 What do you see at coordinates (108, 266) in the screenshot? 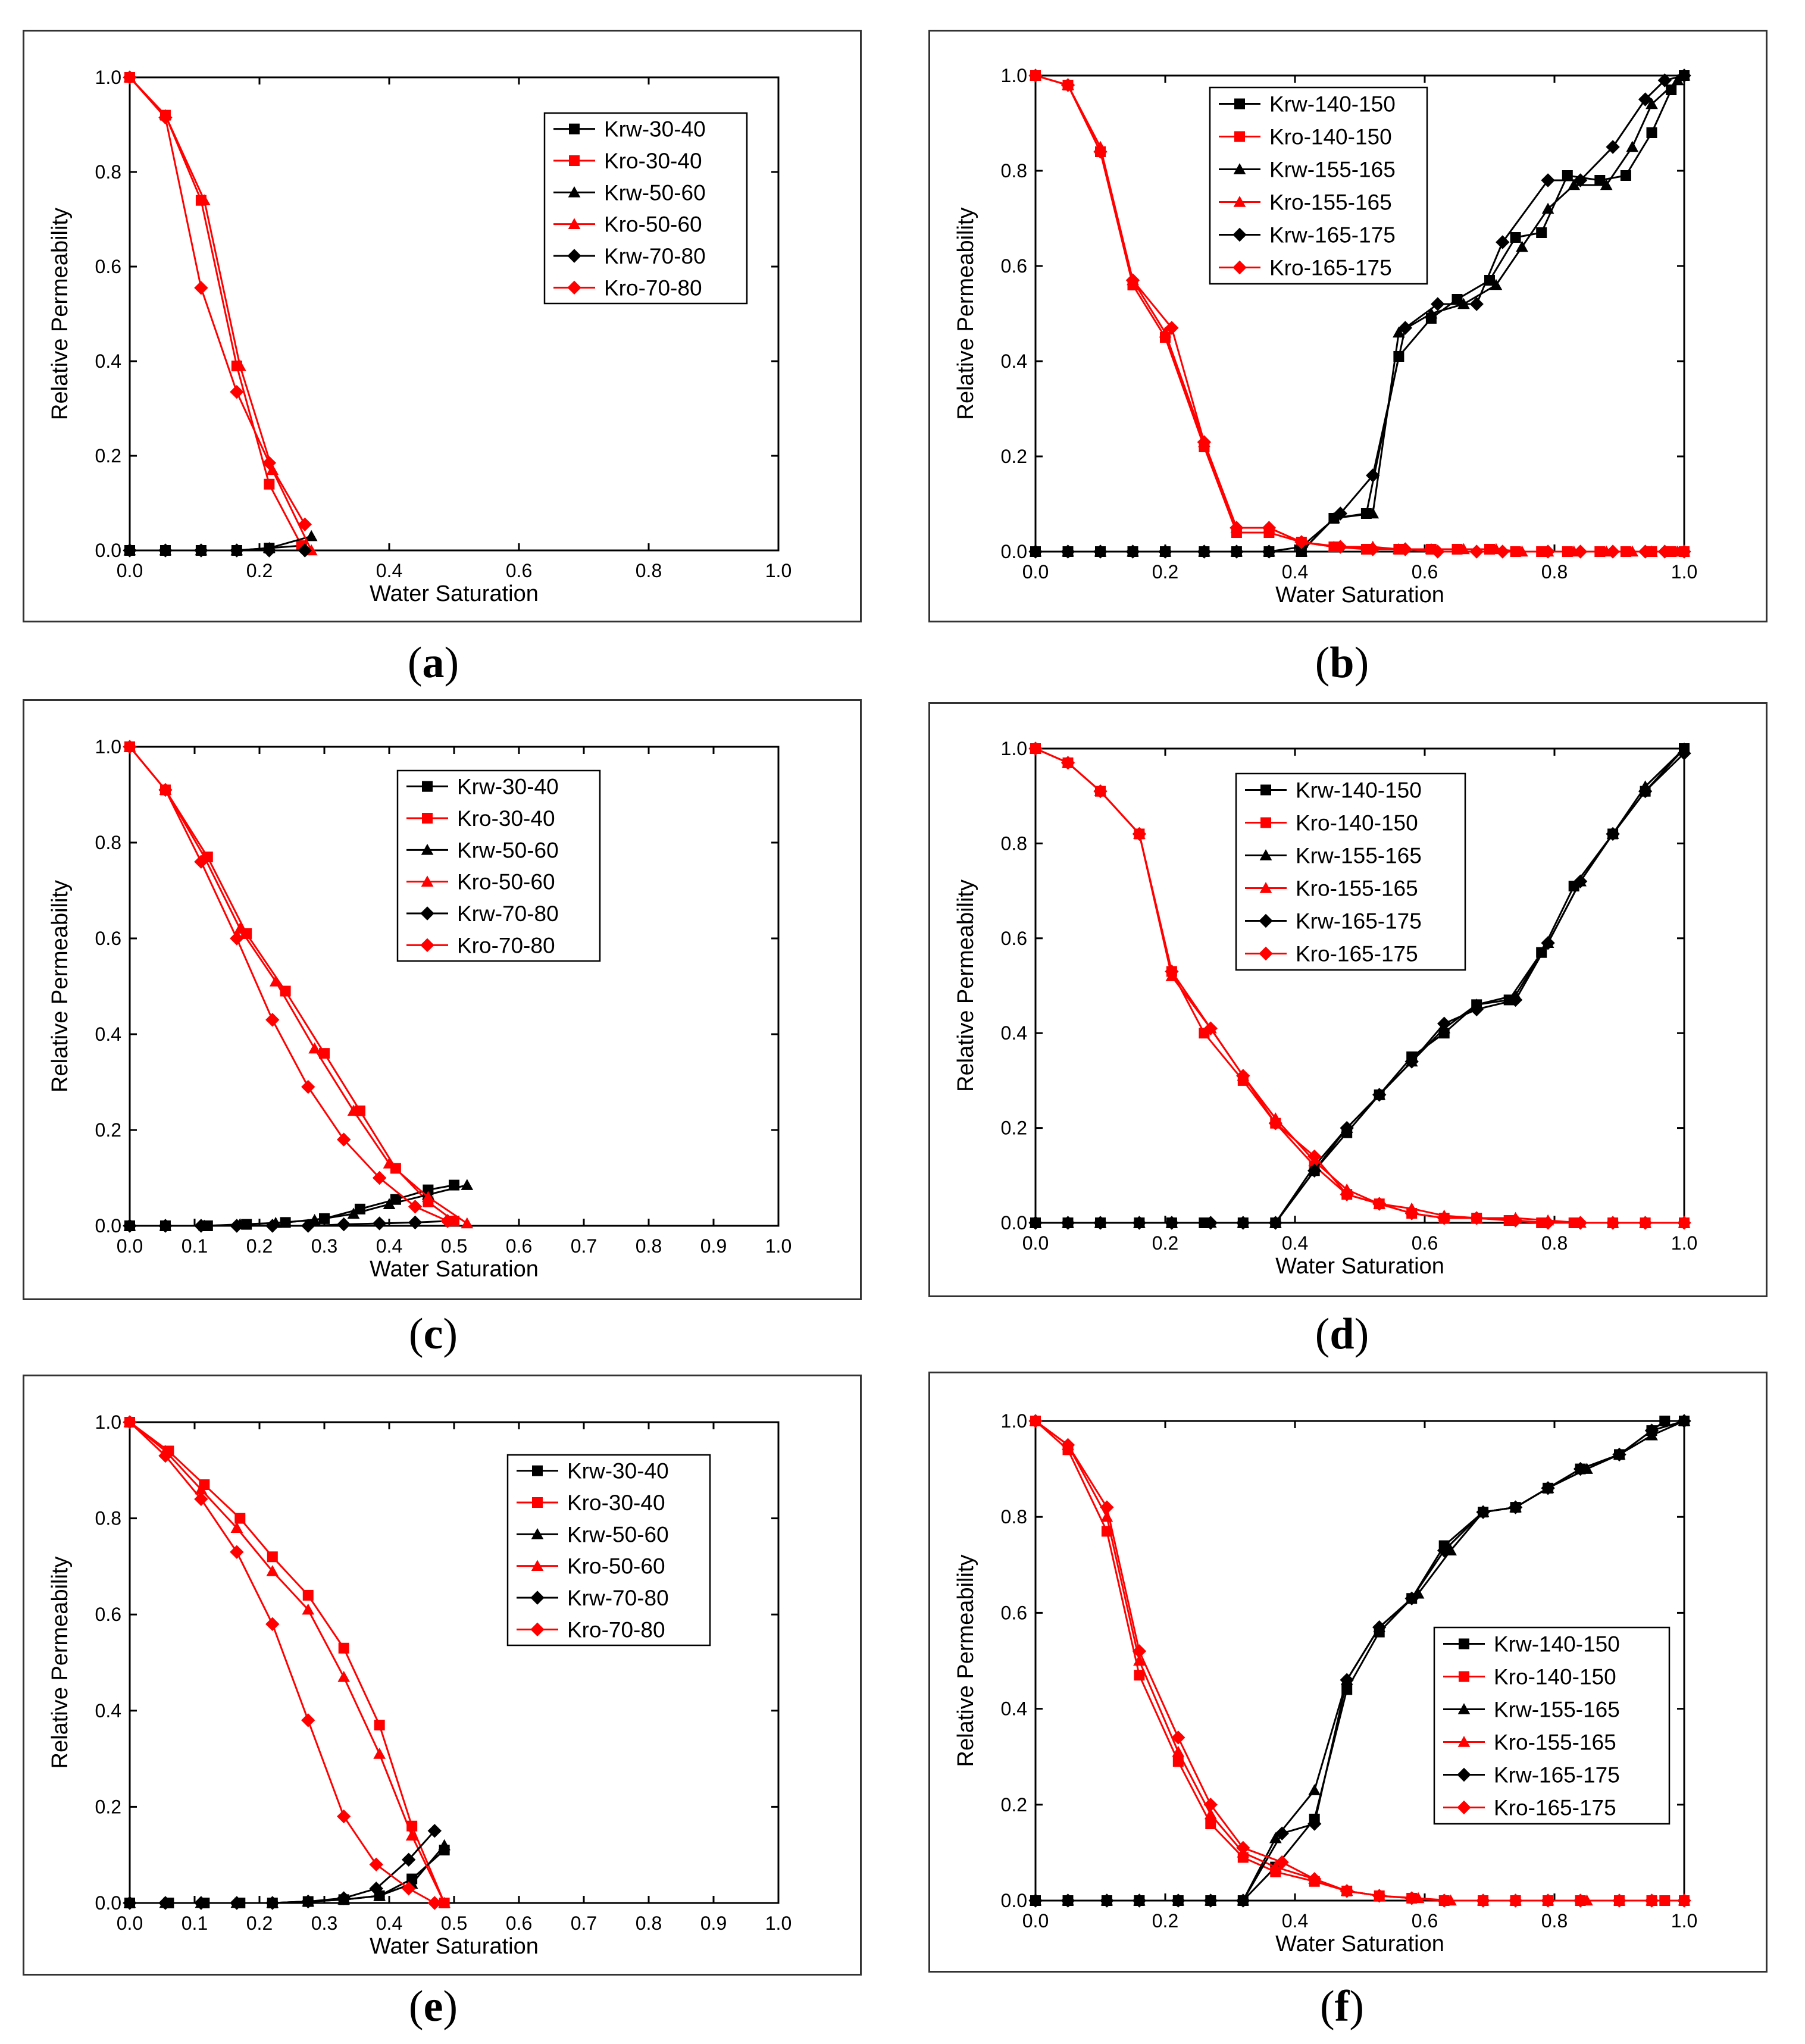
I see `y-tick-label: 0.6` at bounding box center [108, 266].